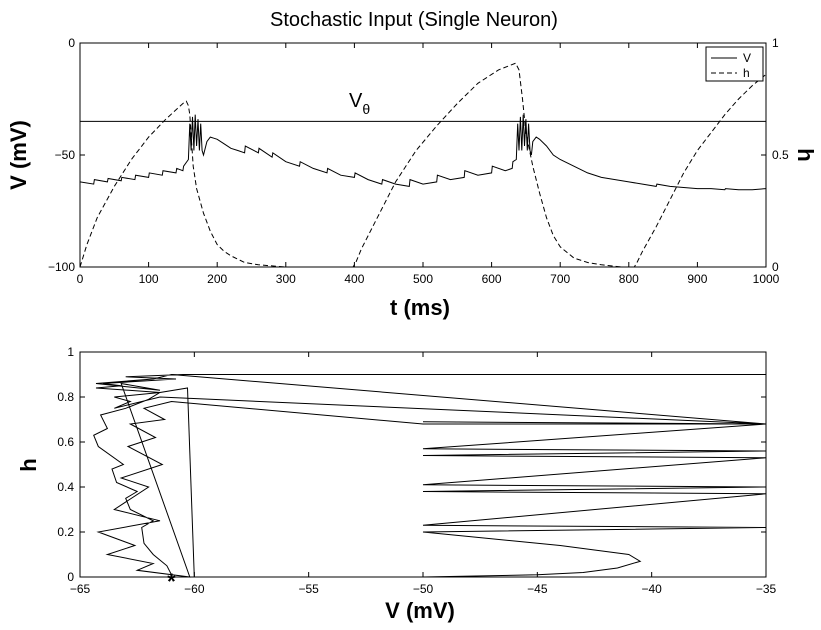  Describe the element at coordinates (560, 279) in the screenshot. I see `top-x-tick-label: 700` at that location.